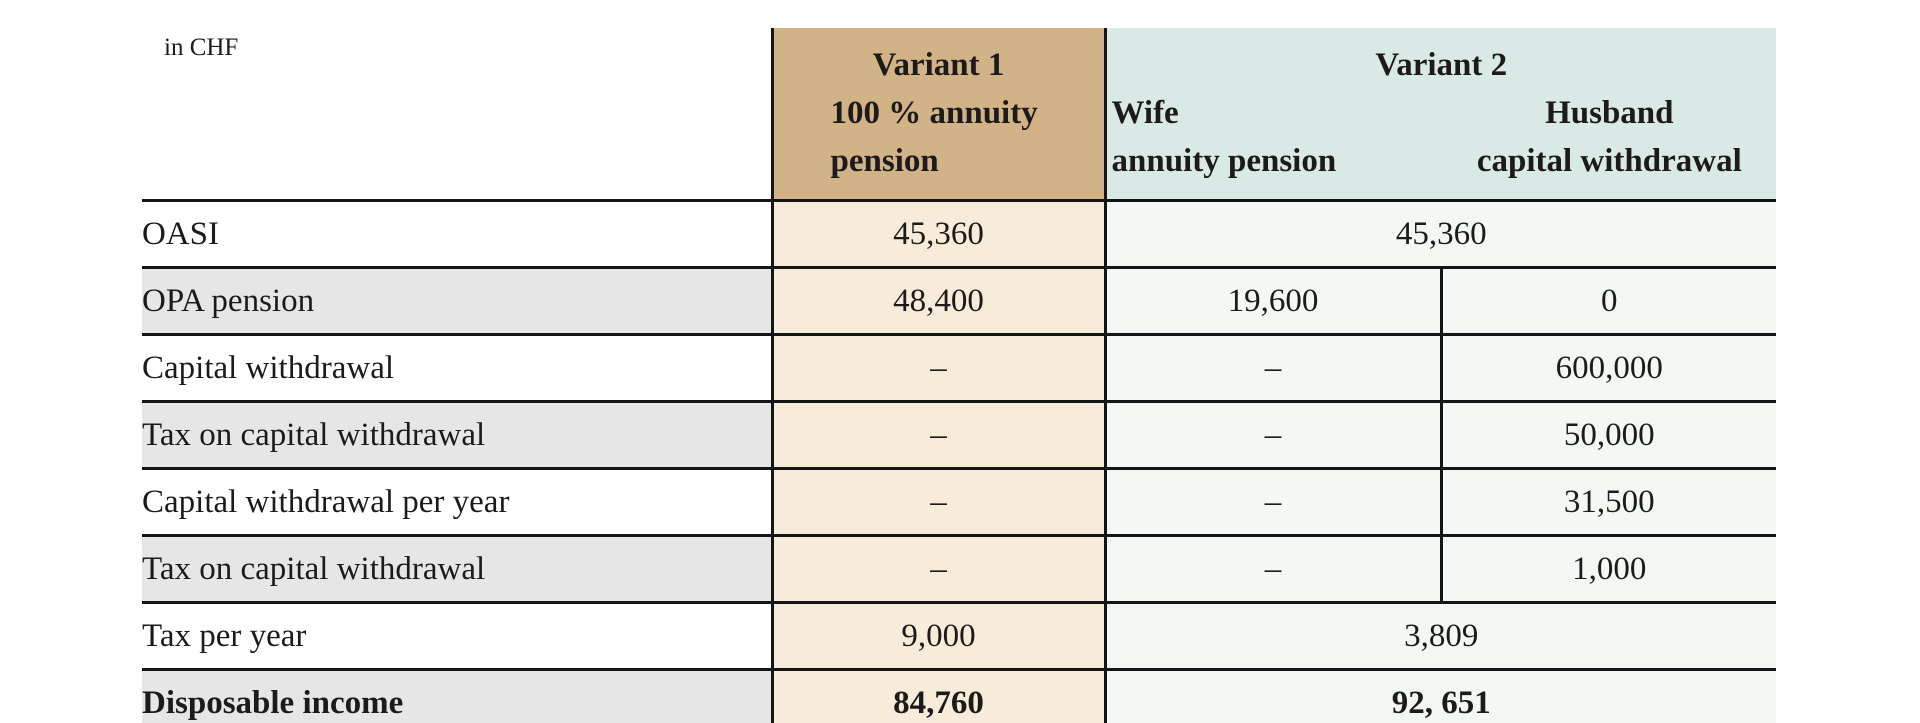 Image resolution: width=1920 pixels, height=723 pixels. What do you see at coordinates (937, 301) in the screenshot?
I see `variant1-value-cell: 48,400` at bounding box center [937, 301].